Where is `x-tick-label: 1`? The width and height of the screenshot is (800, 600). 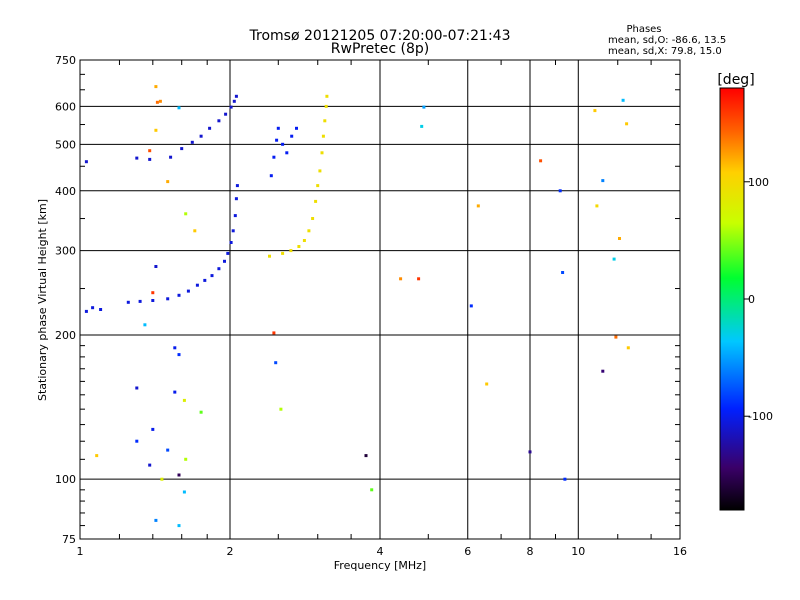
x-tick-label: 1 is located at coordinates (80, 551).